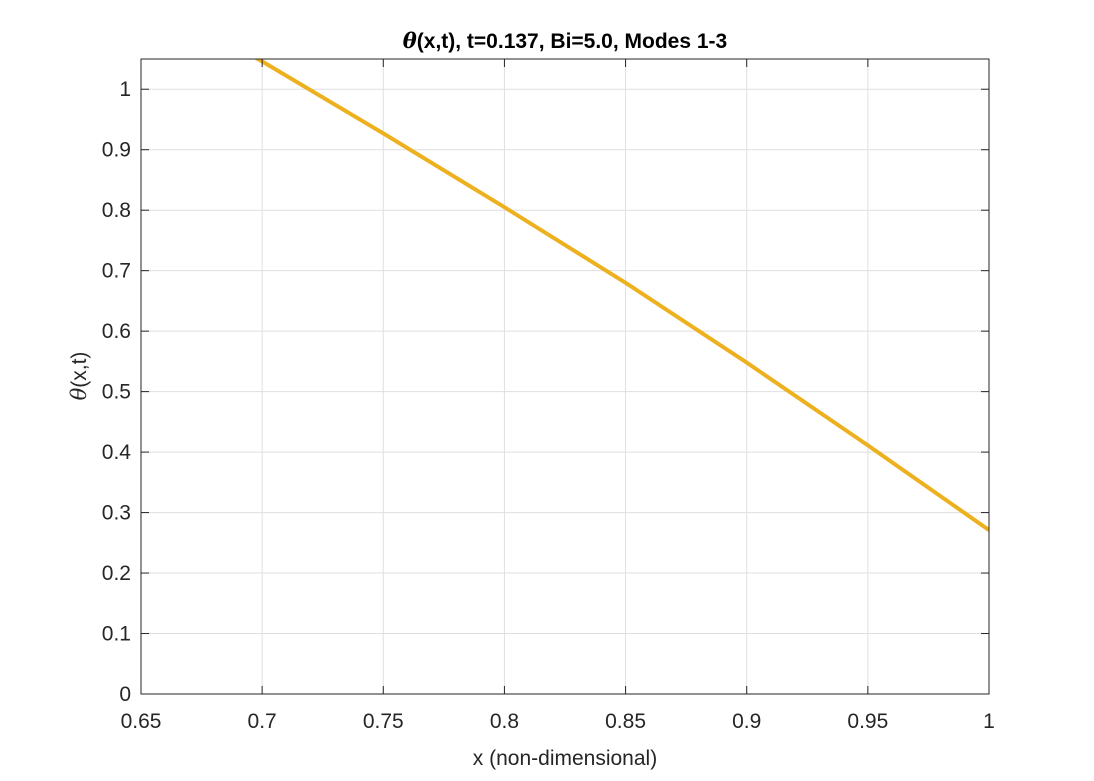 The width and height of the screenshot is (1094, 781). Describe the element at coordinates (79, 393) in the screenshot. I see `y-axis-label-symbol: θ` at that location.